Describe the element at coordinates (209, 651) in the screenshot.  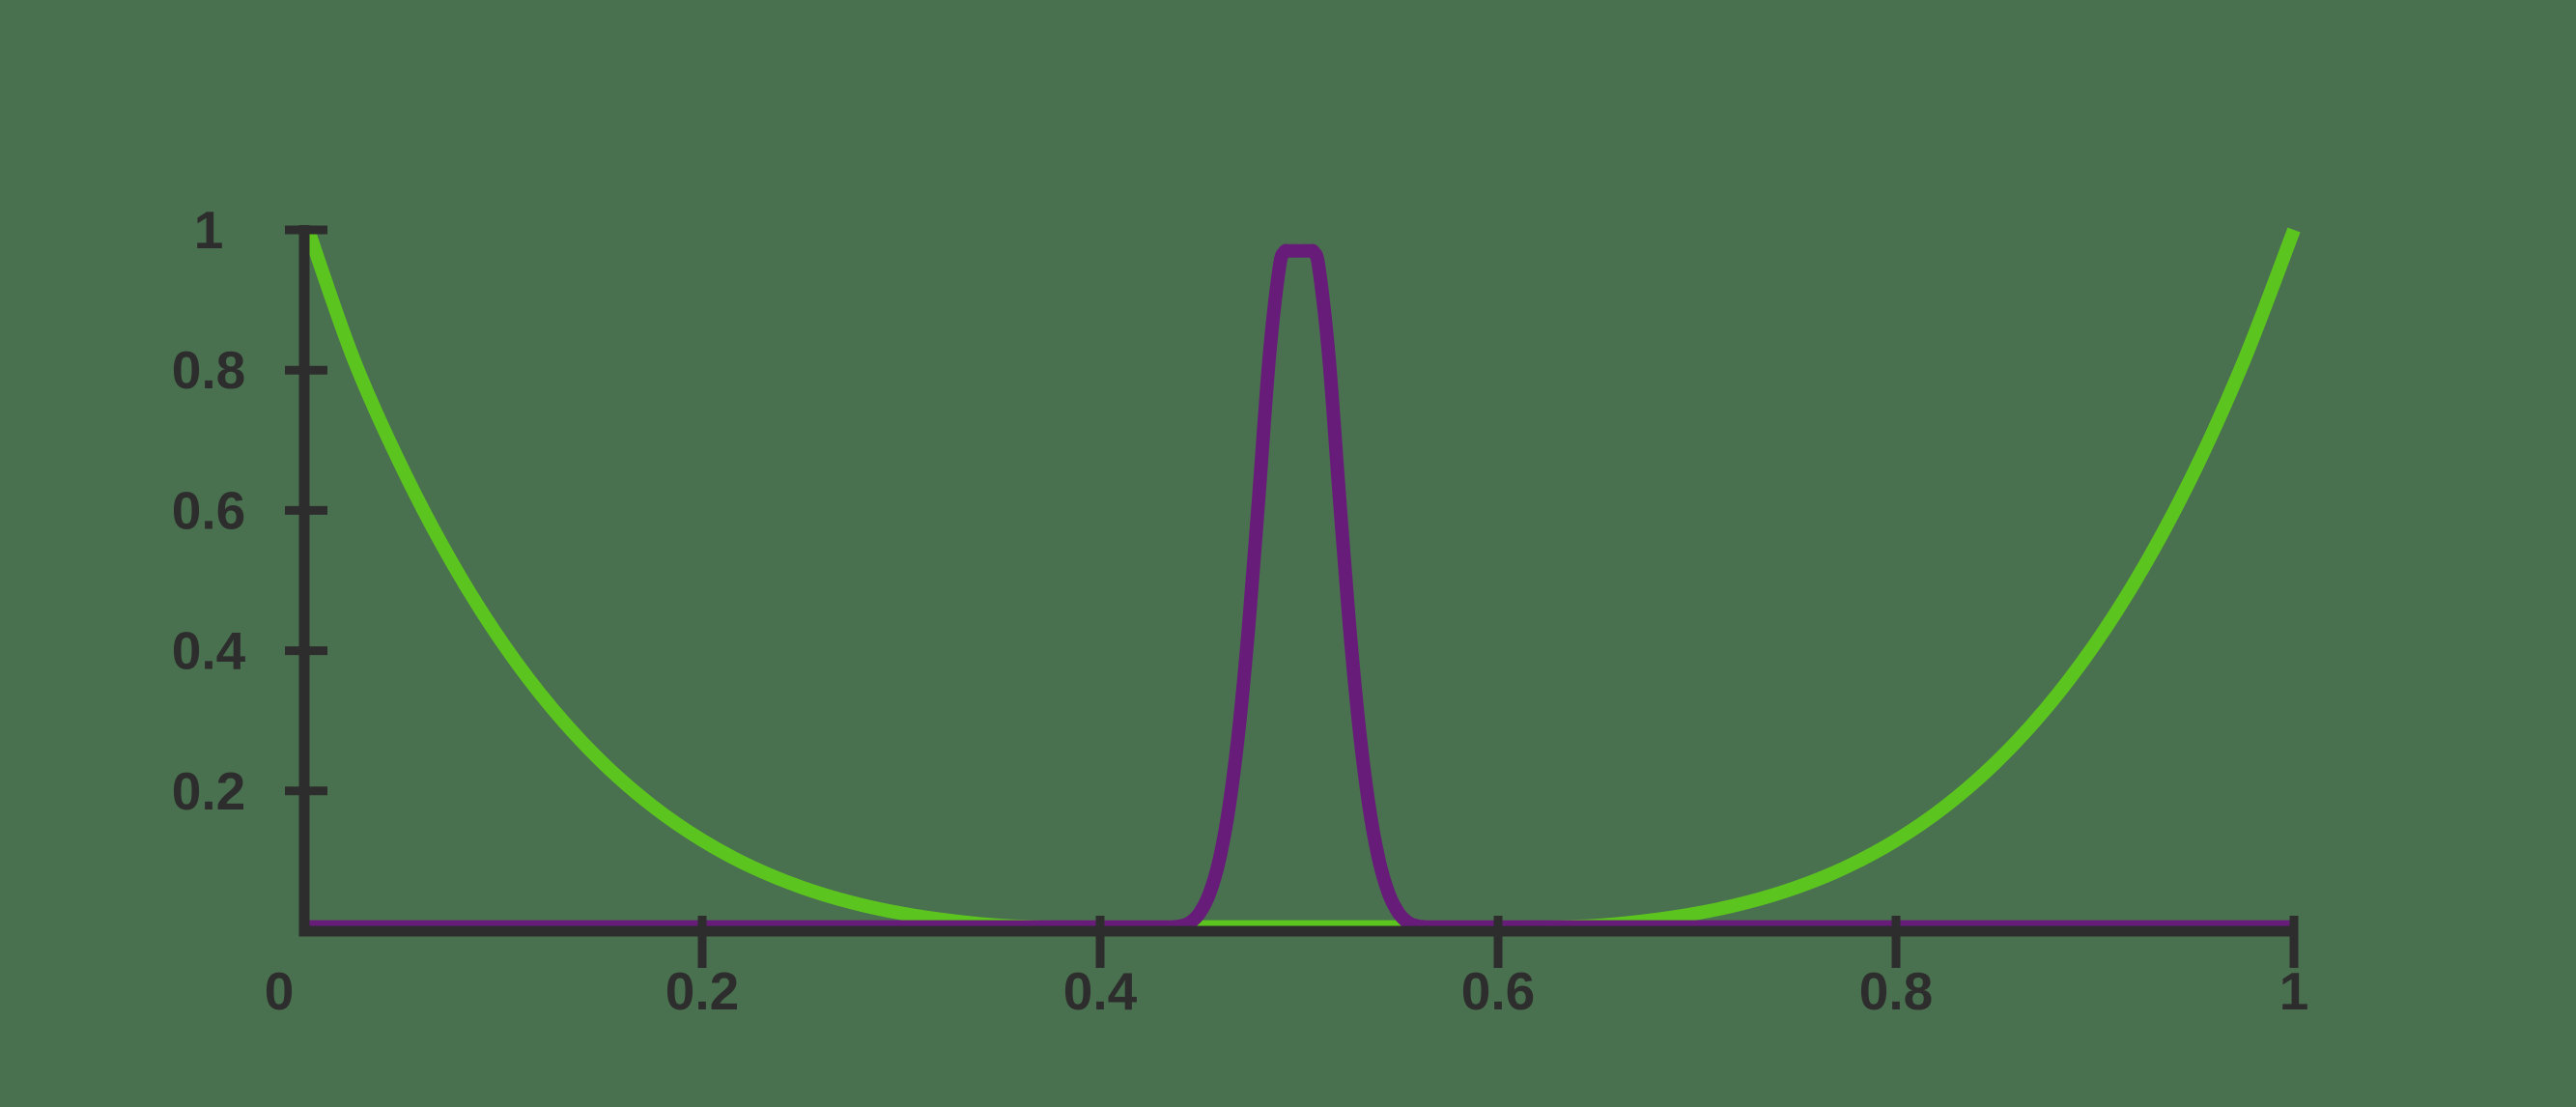
I see `y-tick-label: 0.4` at that location.